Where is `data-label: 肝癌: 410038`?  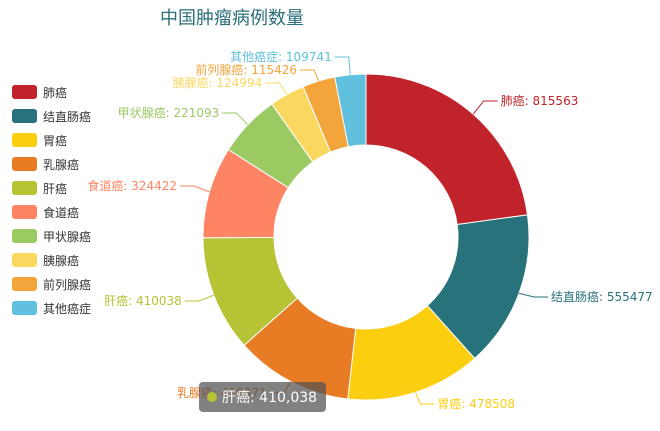
data-label: 肝癌: 410038 is located at coordinates (143, 300).